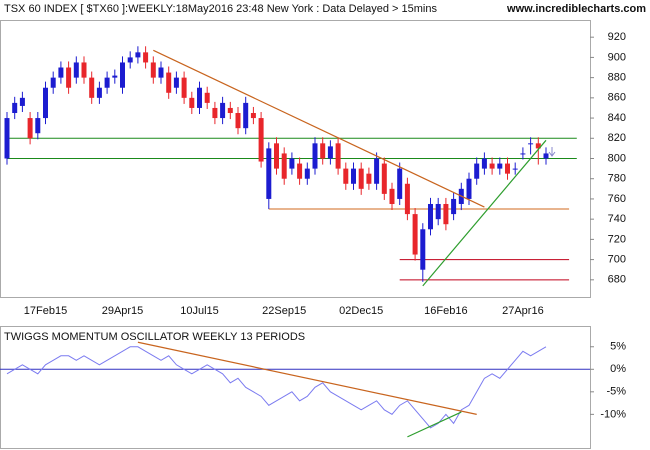 This screenshot has height=450, width=650. Describe the element at coordinates (617, 37) in the screenshot. I see `y-tick-label: 920` at that location.